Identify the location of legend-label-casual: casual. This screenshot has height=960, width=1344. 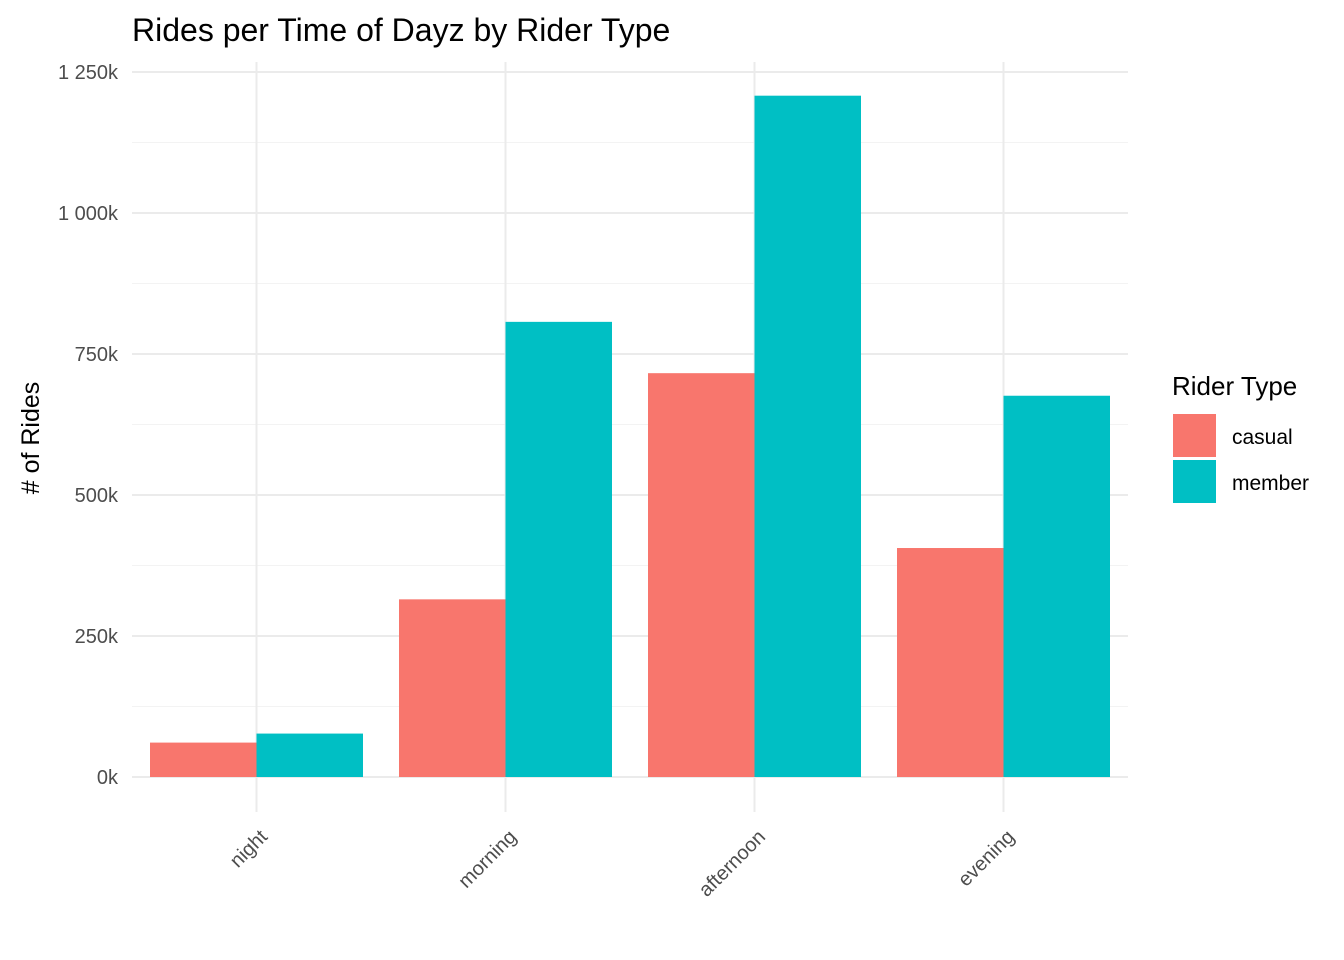
(1262, 437).